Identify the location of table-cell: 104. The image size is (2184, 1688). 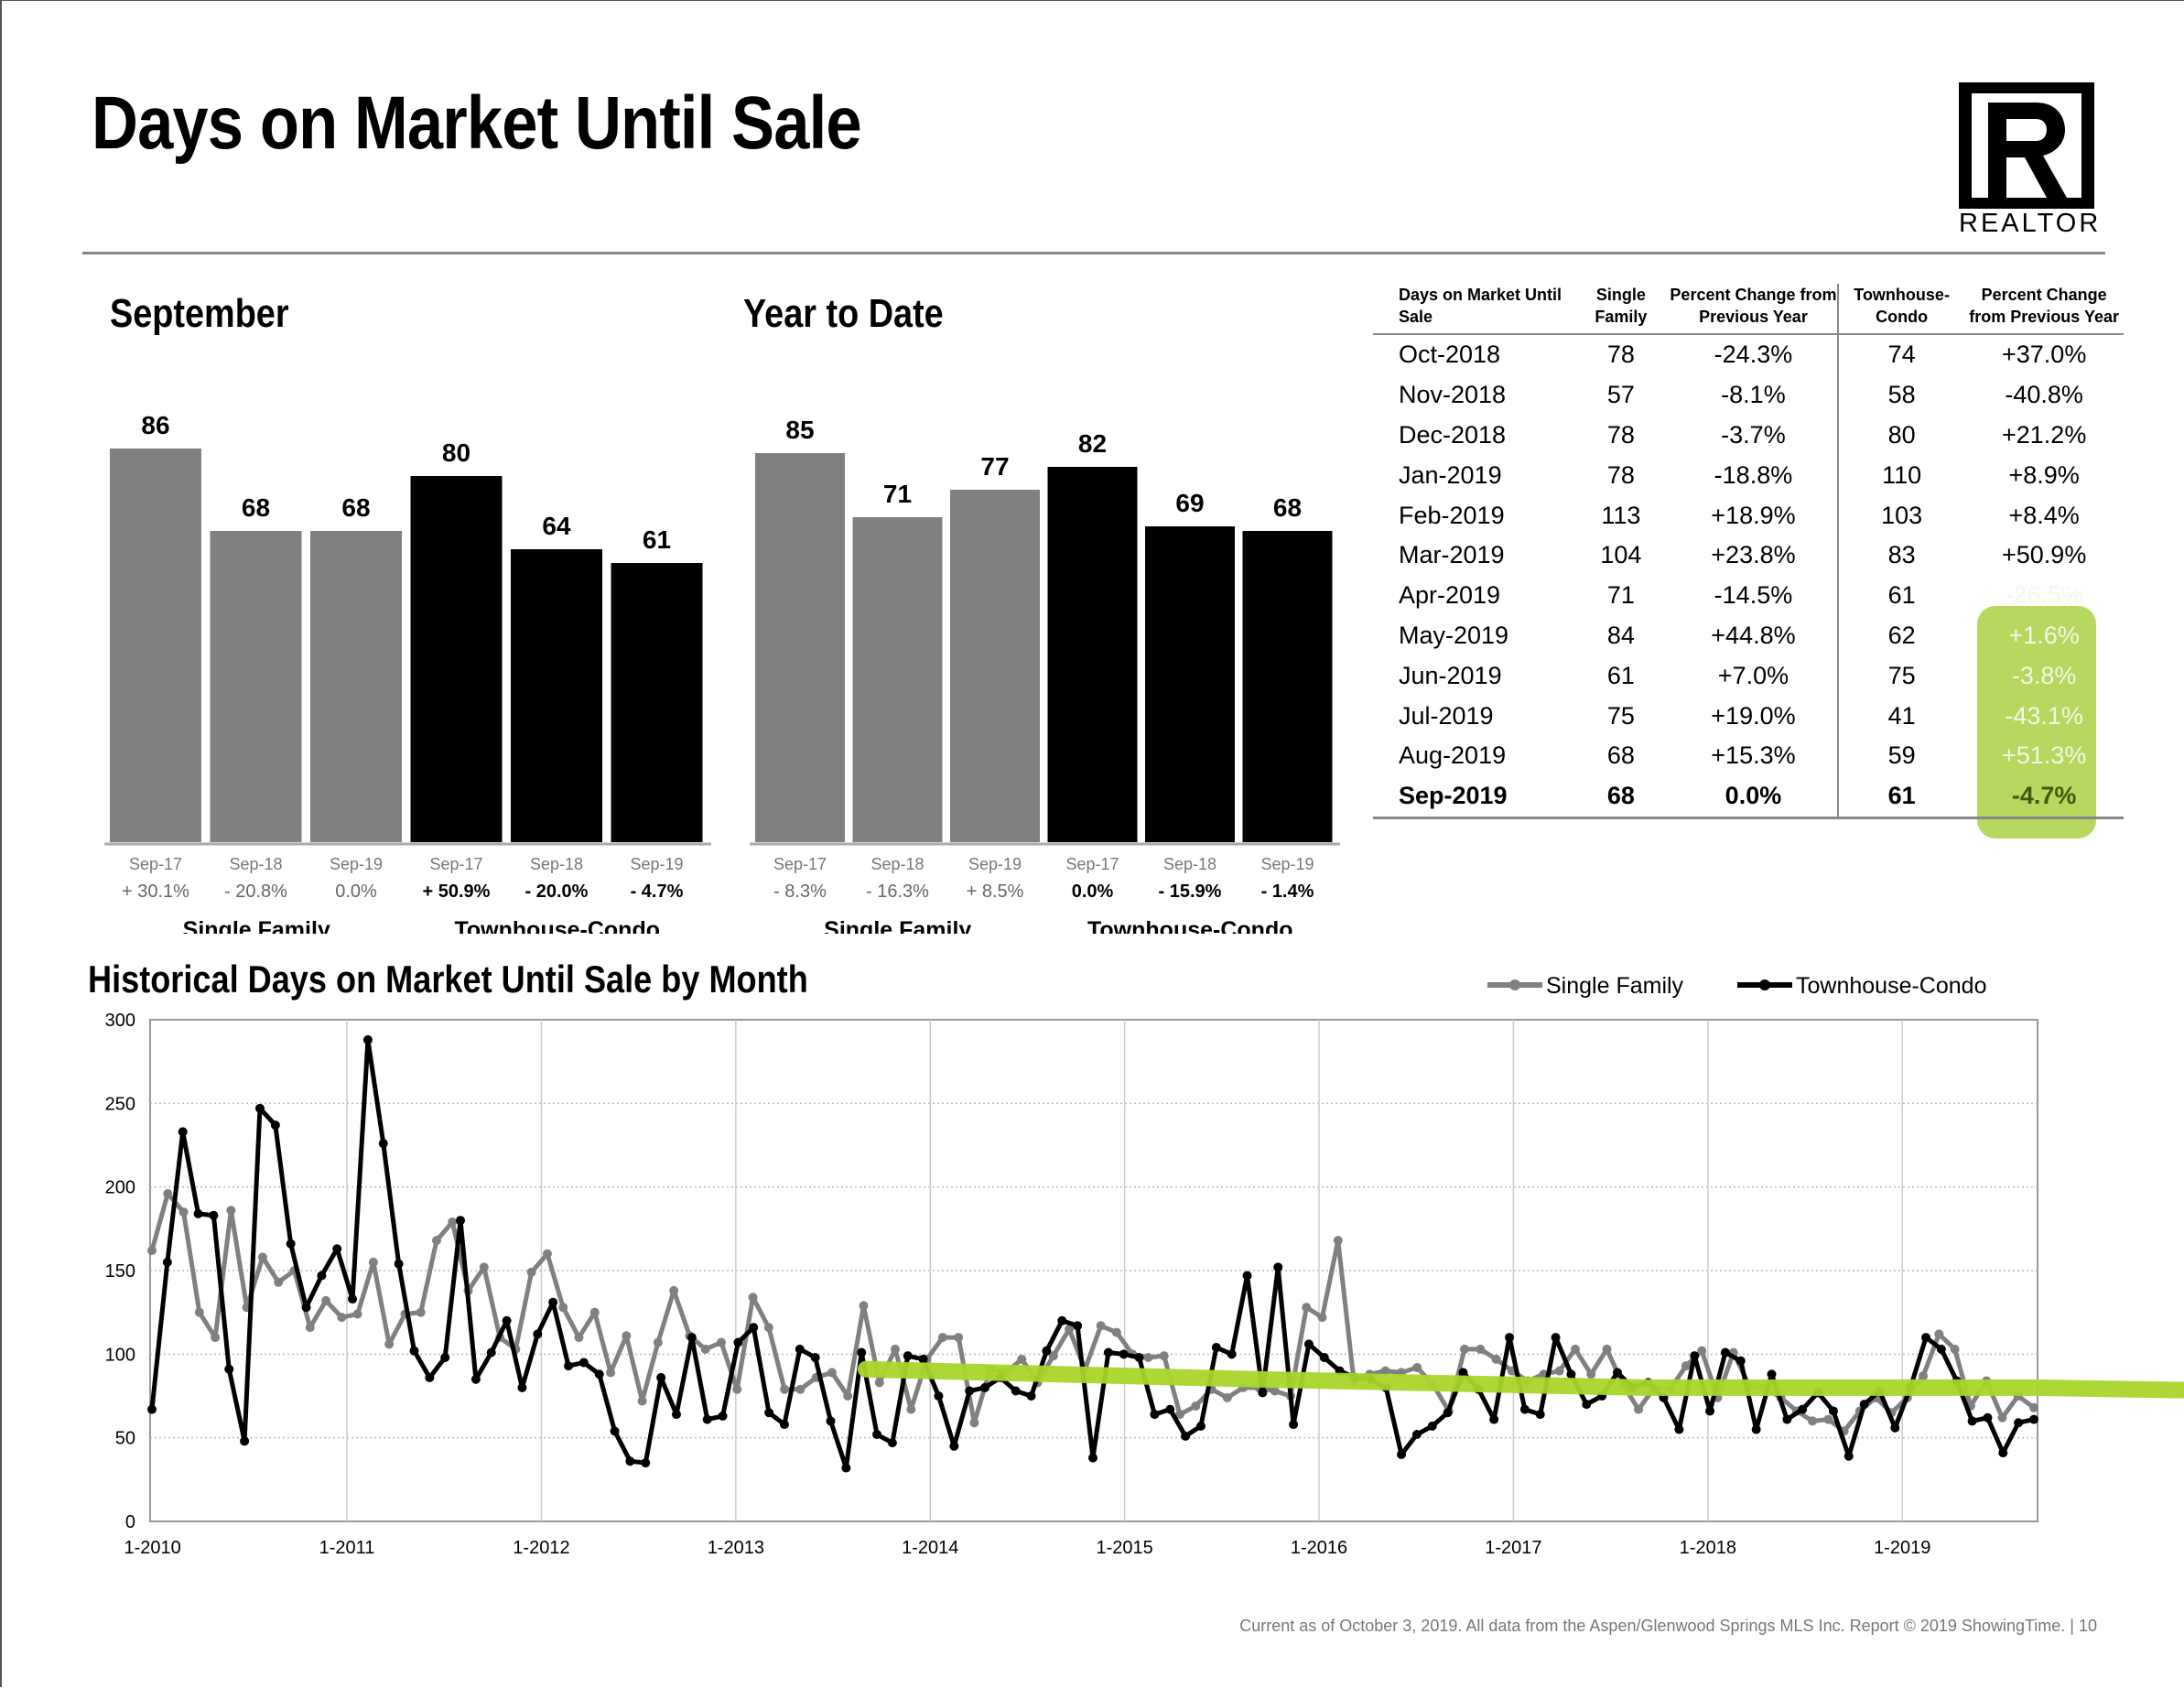
(1621, 555).